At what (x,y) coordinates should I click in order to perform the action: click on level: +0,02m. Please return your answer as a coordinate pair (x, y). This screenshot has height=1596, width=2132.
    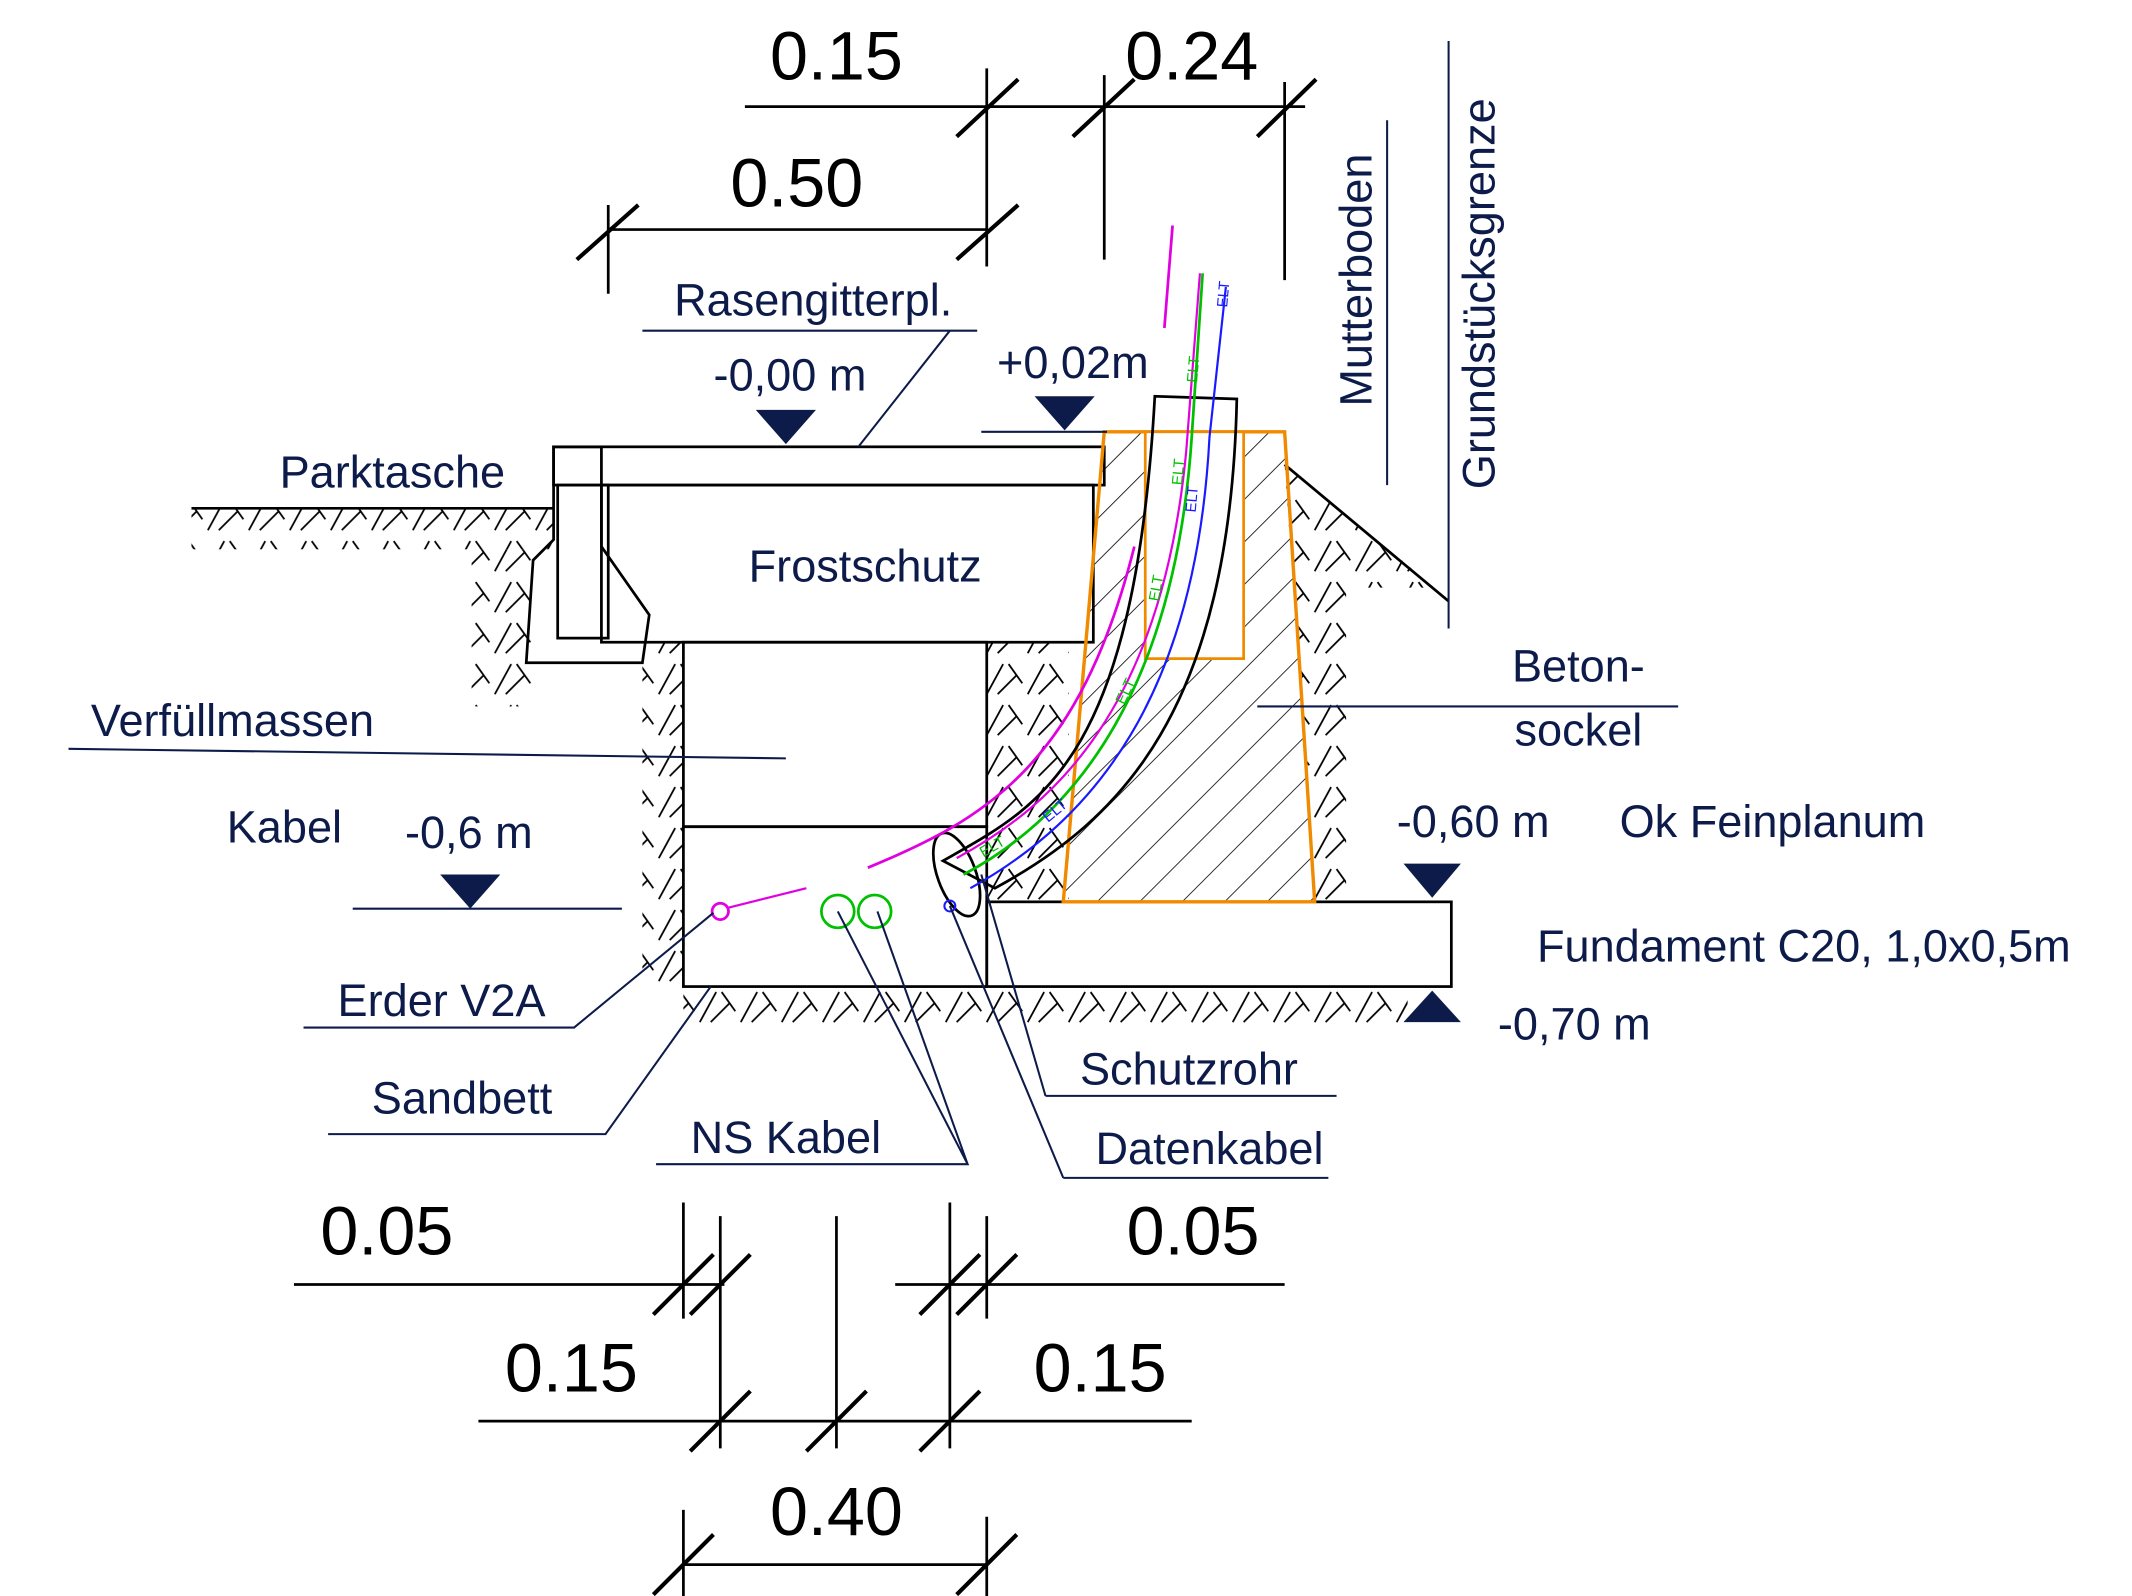
    Looking at the image, I should click on (1073, 362).